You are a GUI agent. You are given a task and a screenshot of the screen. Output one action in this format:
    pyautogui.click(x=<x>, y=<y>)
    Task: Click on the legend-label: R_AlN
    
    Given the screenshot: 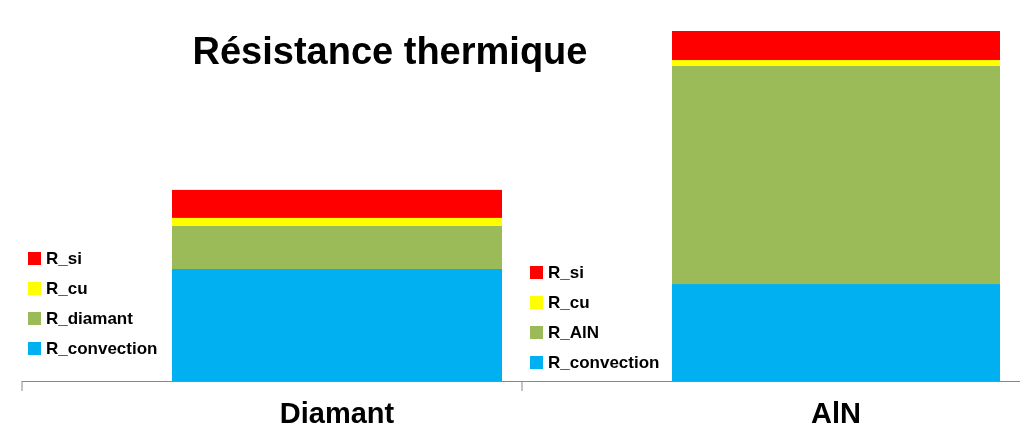 What is the action you would take?
    pyautogui.click(x=574, y=332)
    